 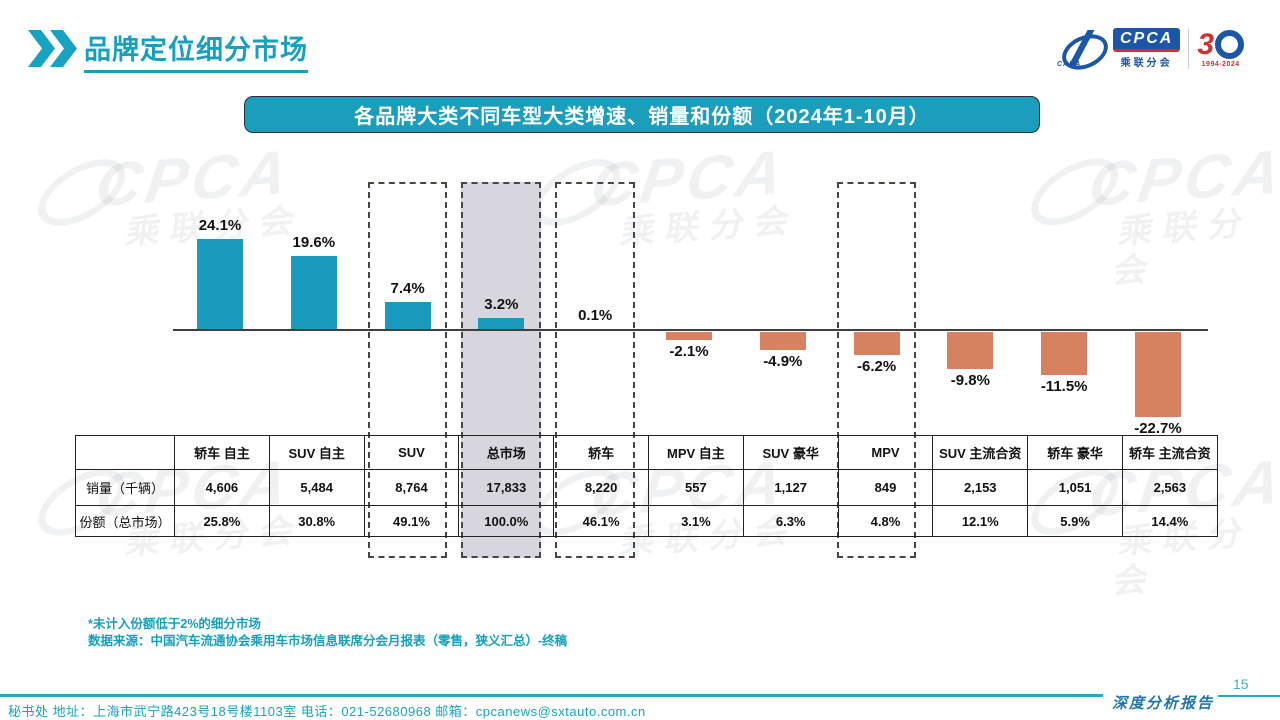 I want to click on bar-value-label: -9.8%, so click(x=970, y=380).